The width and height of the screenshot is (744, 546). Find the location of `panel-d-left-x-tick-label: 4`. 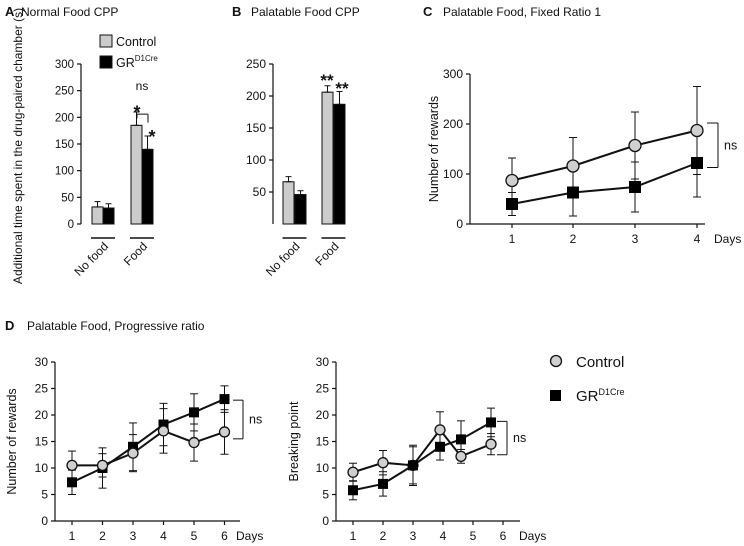

panel-d-left-x-tick-label: 4 is located at coordinates (163, 536).